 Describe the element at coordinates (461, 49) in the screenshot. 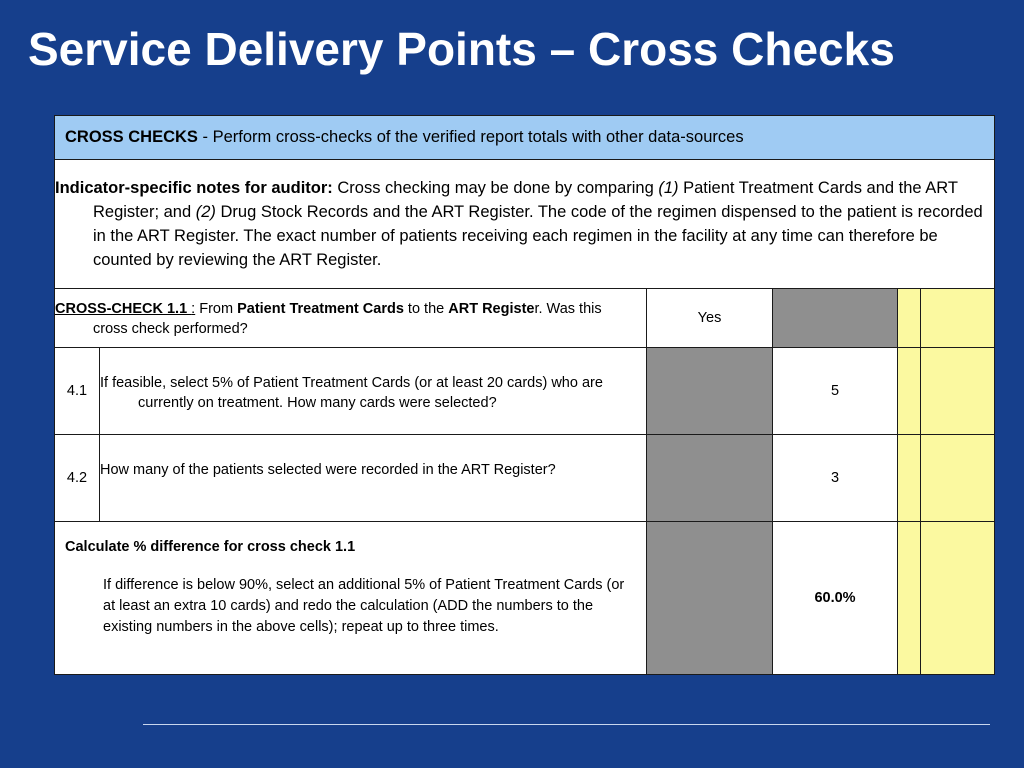

I see `slide-title: Service Delivery Points – Cross Checks` at that location.